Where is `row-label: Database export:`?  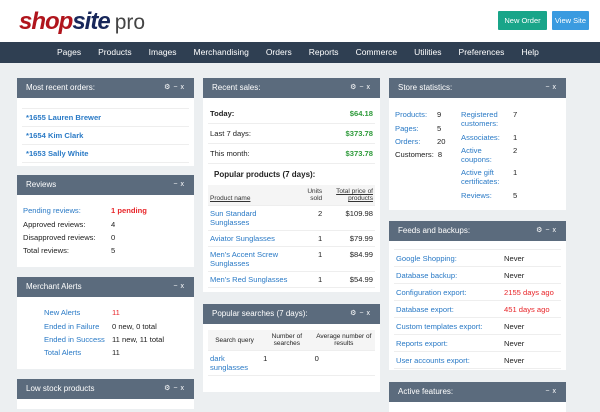 row-label: Database export: is located at coordinates (425, 309).